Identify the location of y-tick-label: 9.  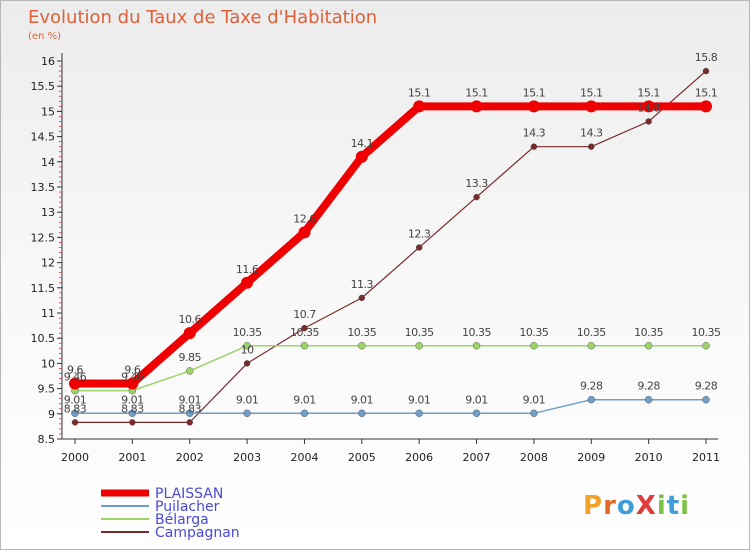
(51, 414).